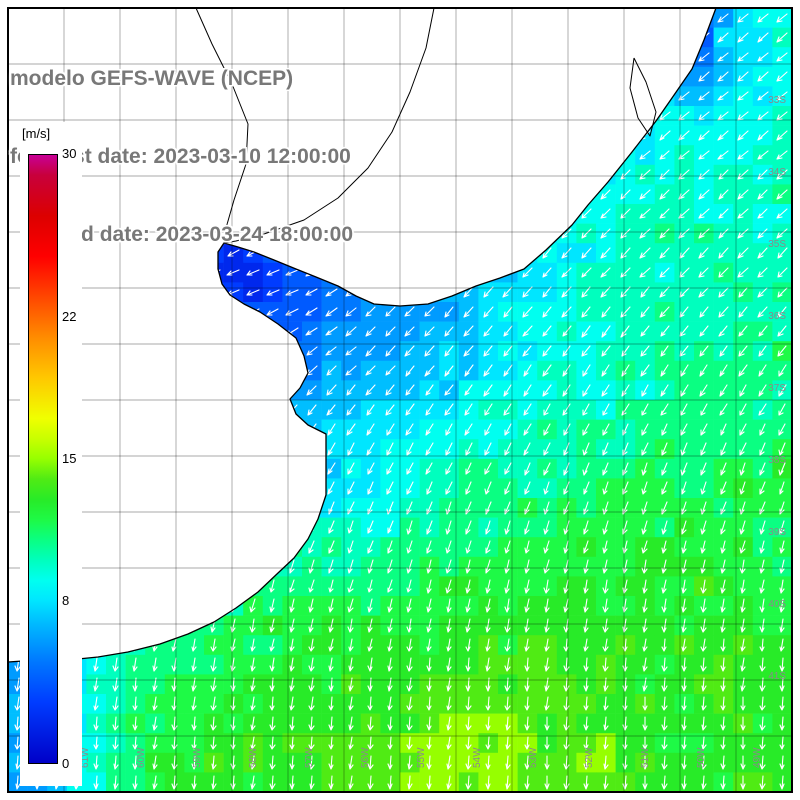  Describe the element at coordinates (777, 604) in the screenshot. I see `lat-tick-label: 40S` at that location.